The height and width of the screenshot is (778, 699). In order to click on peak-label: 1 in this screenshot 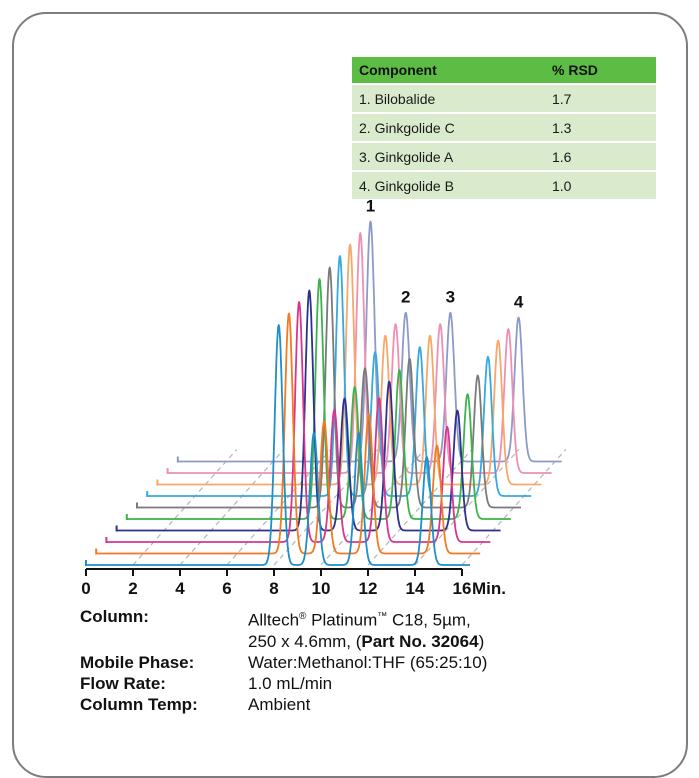, I will do `click(370, 206)`.